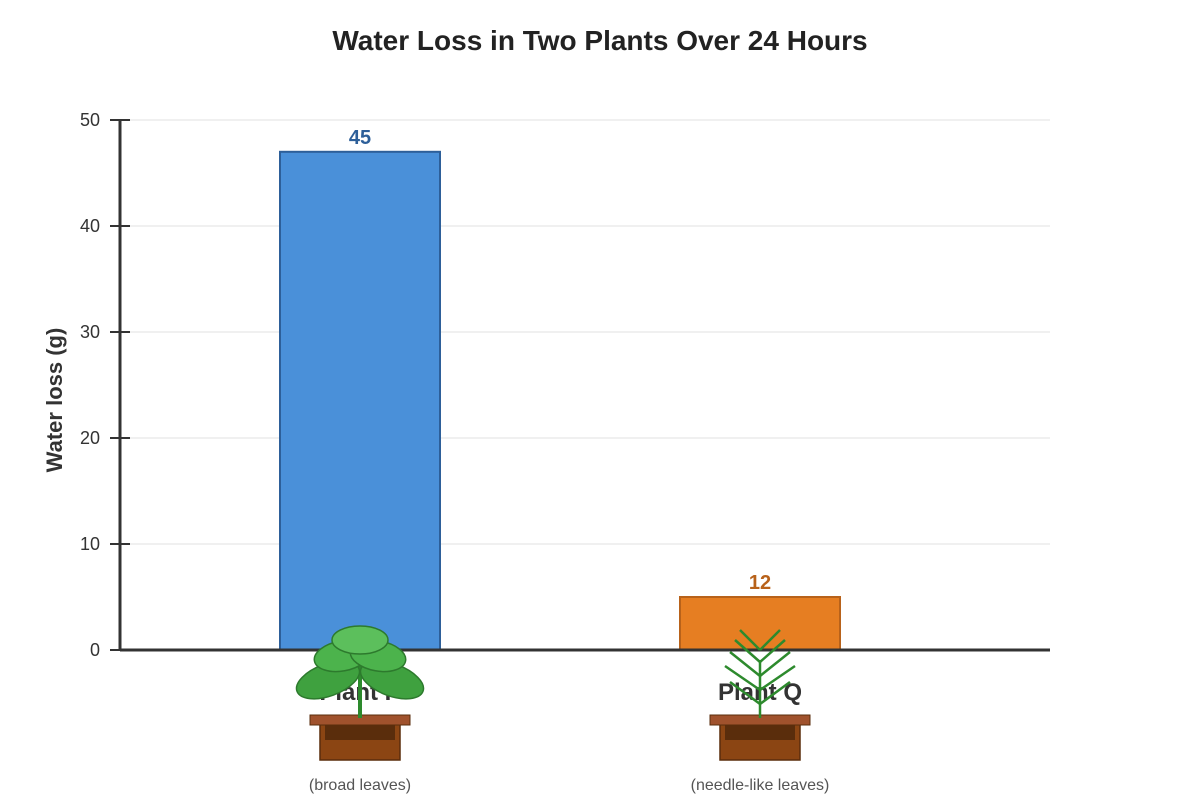  Describe the element at coordinates (90, 544) in the screenshot. I see `y-tick-label: 10` at that location.